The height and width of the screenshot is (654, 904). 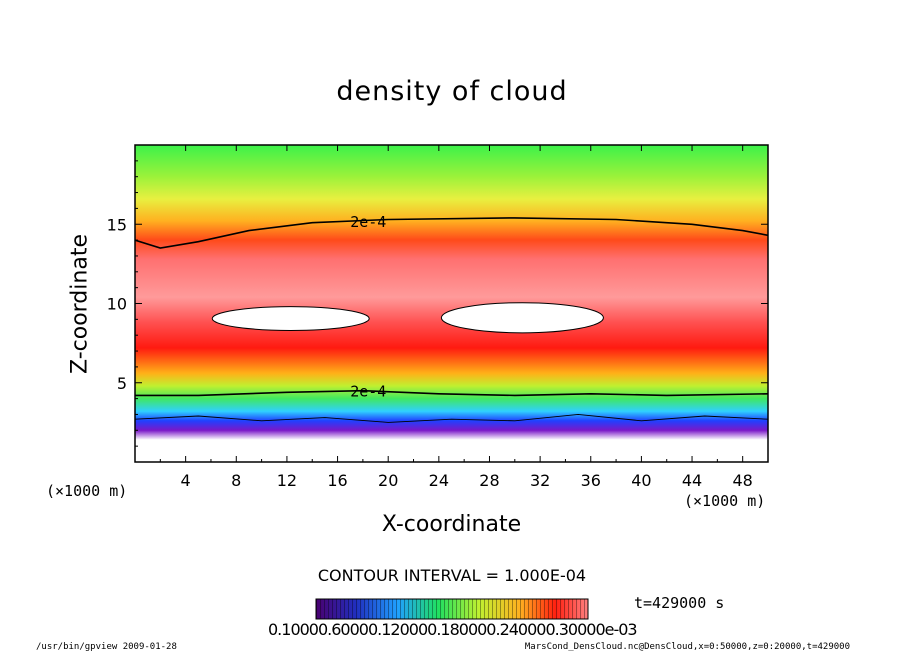 I want to click on x-unit-label-right: (×1000 m), so click(x=725, y=501).